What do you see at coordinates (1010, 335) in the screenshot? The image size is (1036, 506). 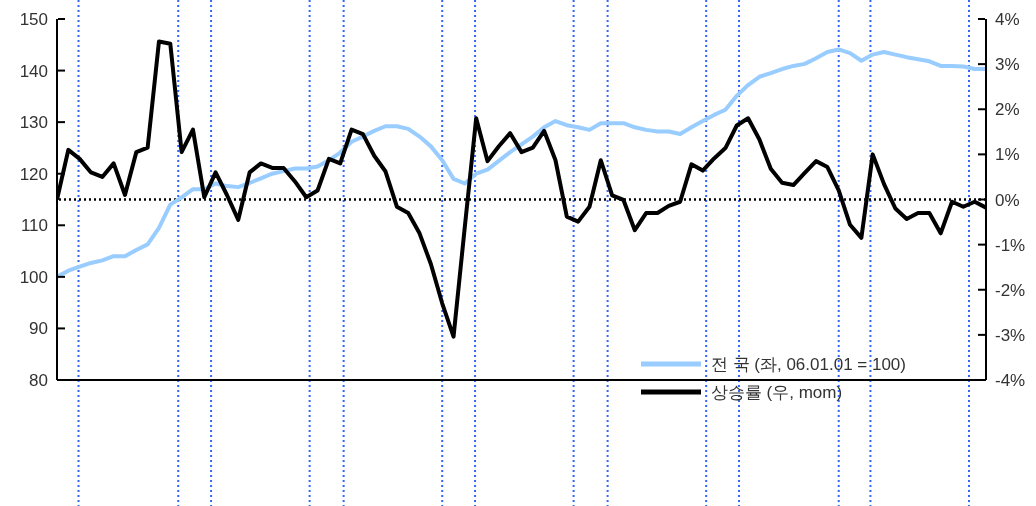 I see `y2-tick-label: -3%` at bounding box center [1010, 335].